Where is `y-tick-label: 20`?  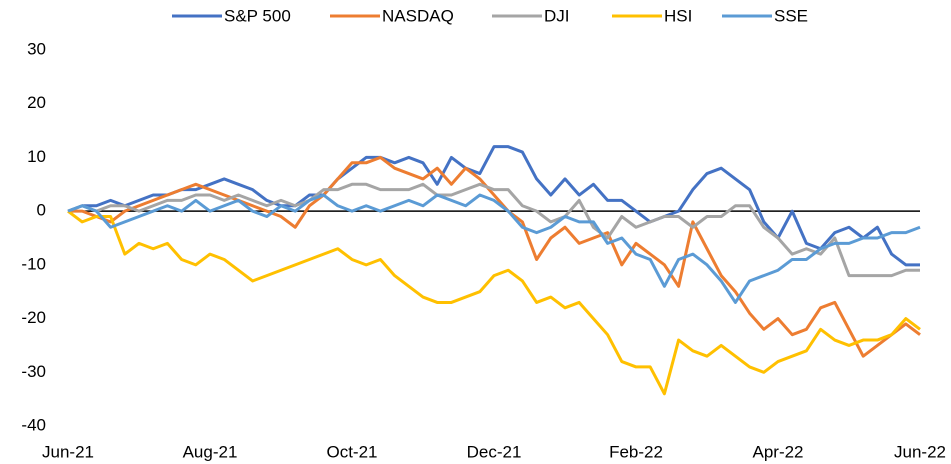 y-tick-label: 20 is located at coordinates (36, 102).